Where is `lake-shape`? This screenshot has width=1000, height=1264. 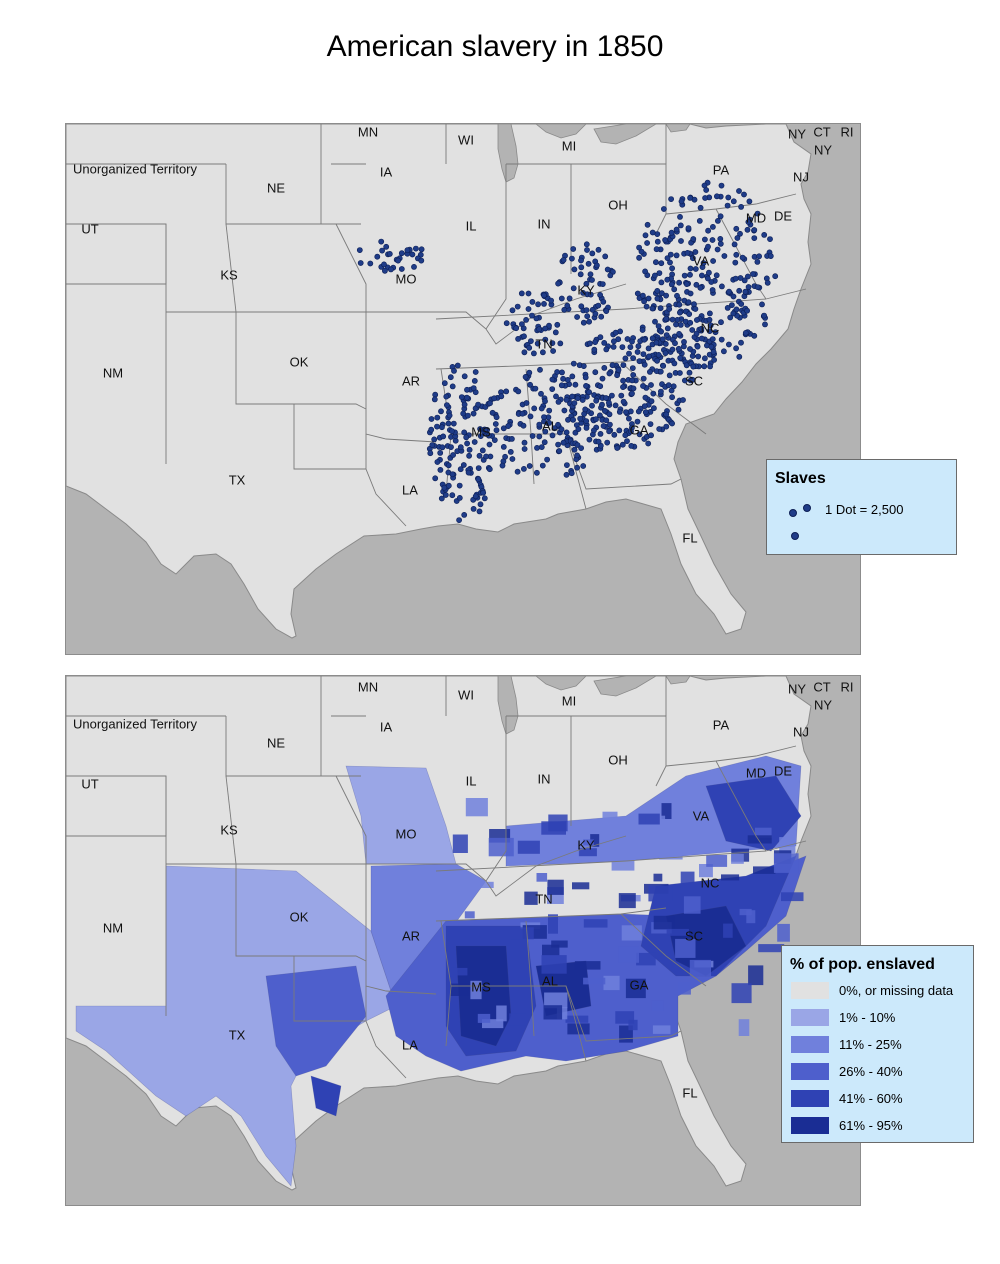 lake-shape is located at coordinates (594, 705).